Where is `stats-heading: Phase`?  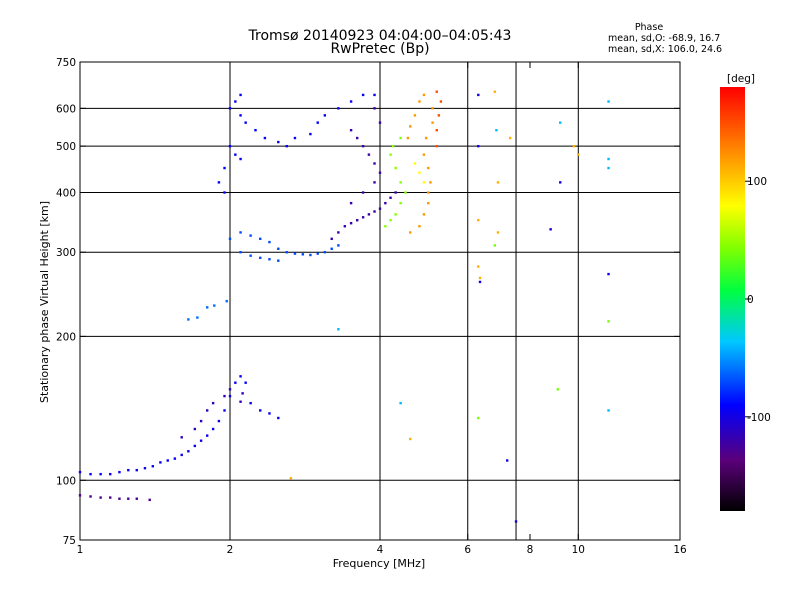
stats-heading: Phase is located at coordinates (649, 27).